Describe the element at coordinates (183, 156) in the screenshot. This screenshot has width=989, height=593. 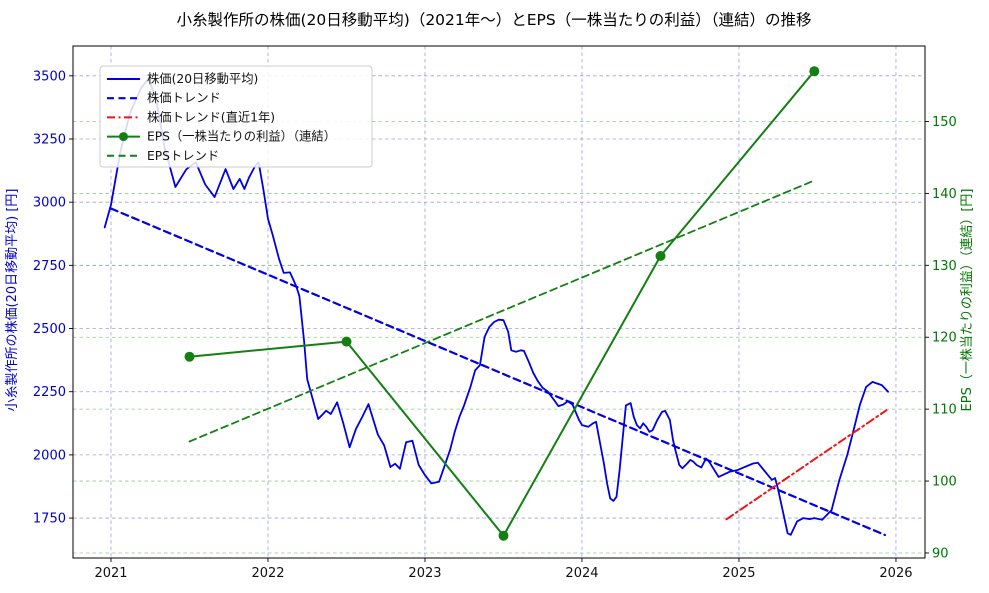
I see `legend-label-eps-trend: EPSトレンド` at that location.